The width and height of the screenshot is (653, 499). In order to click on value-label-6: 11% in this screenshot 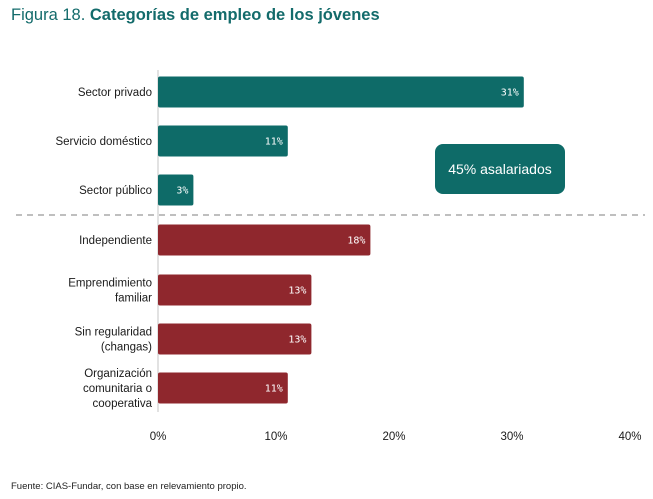, I will do `click(274, 389)`.